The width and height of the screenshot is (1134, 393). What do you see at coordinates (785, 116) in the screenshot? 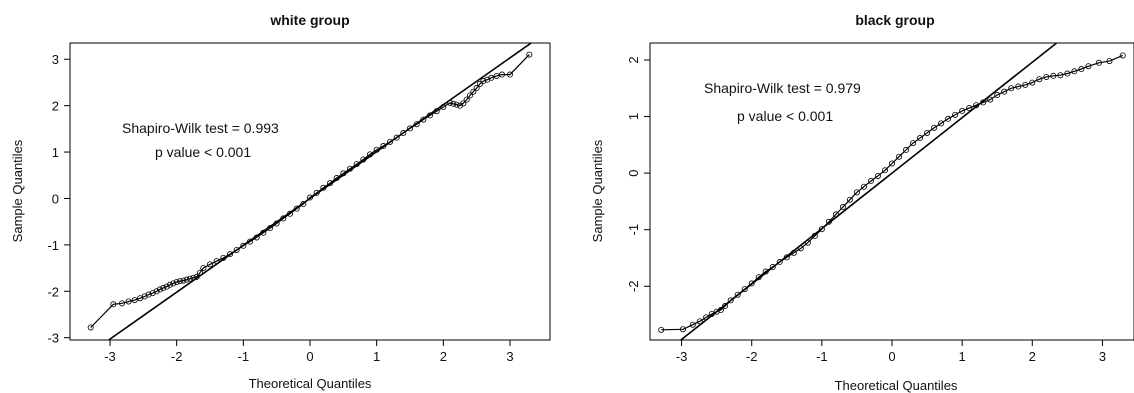
I see `annotation-line-2: p value < 0.001` at bounding box center [785, 116].